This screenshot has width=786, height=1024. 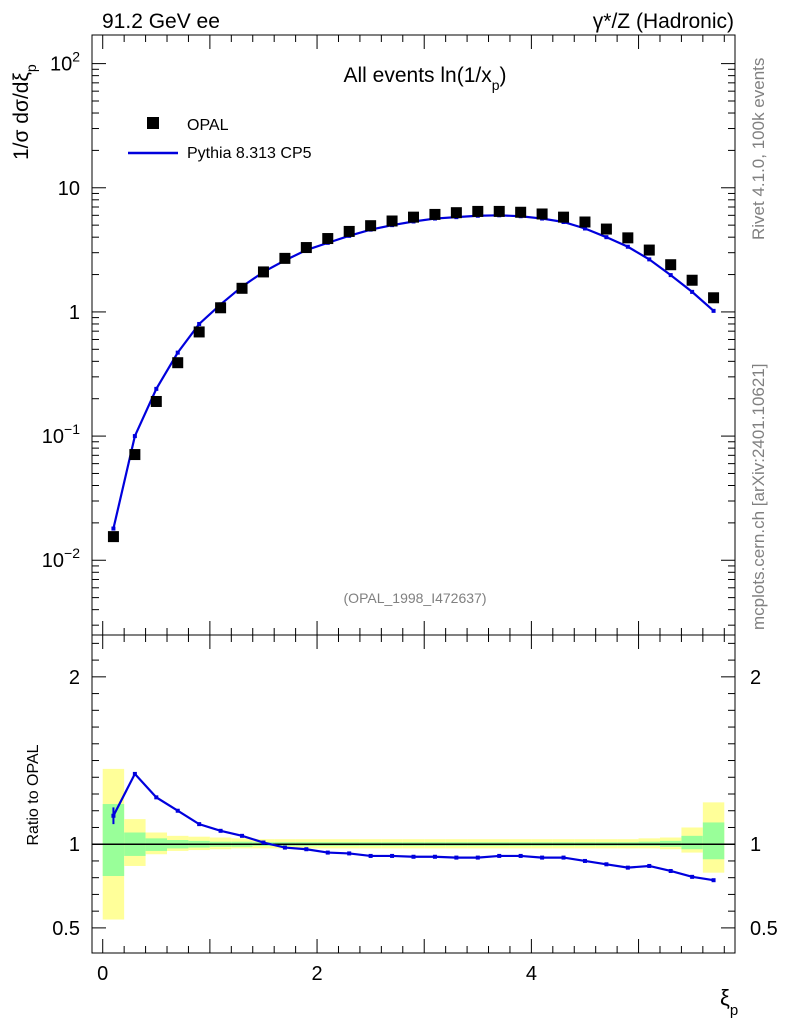 I want to click on main-ytick-label: 10², so click(x=65, y=62).